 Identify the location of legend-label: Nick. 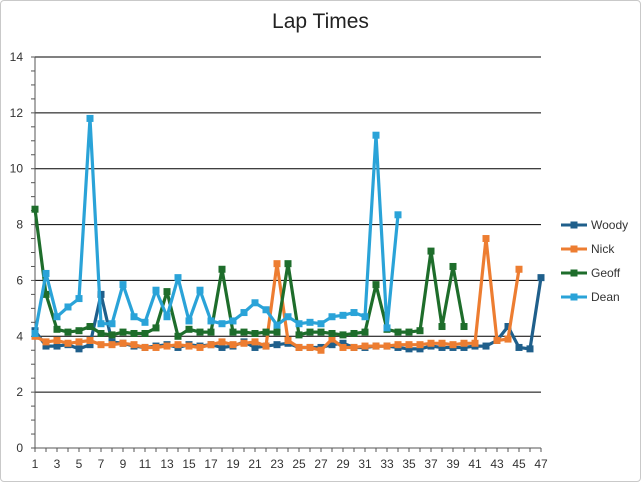
(603, 249).